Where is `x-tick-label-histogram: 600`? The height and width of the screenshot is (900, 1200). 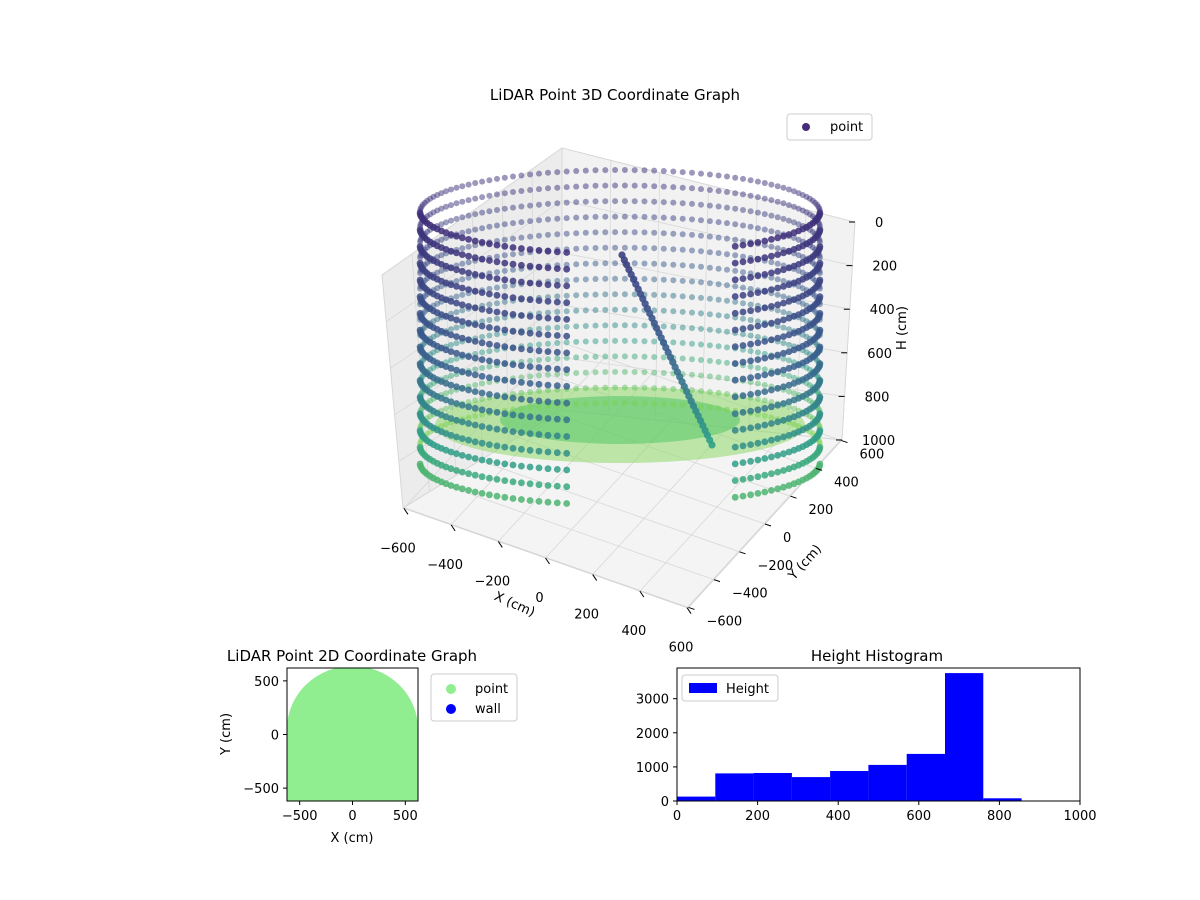
x-tick-label-histogram: 600 is located at coordinates (918, 816).